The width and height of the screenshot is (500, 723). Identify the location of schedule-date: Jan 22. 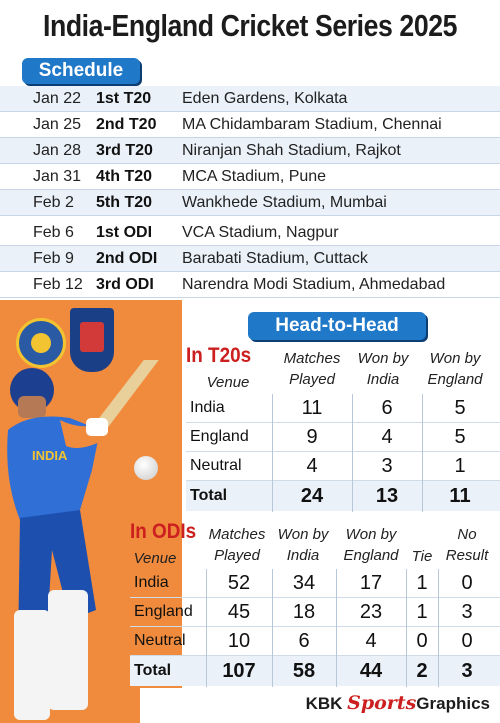
(57, 98).